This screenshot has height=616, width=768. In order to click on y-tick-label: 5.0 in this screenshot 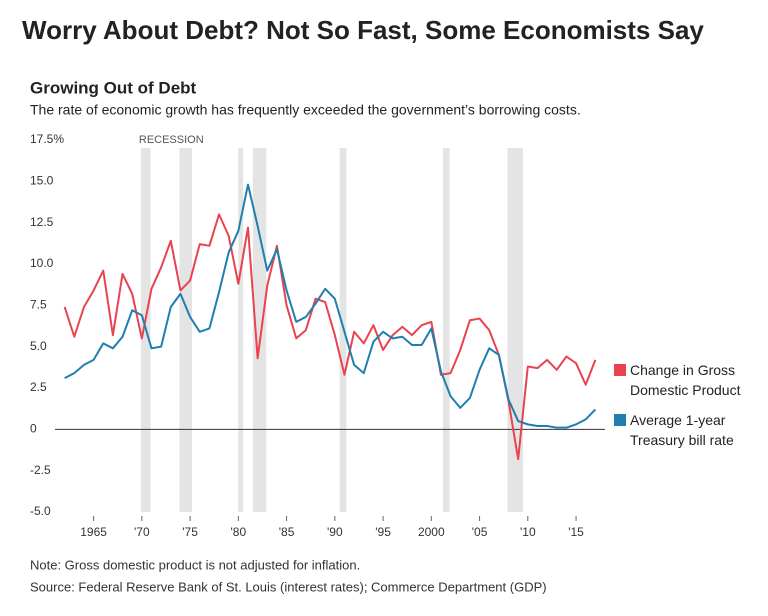, I will do `click(38, 346)`.